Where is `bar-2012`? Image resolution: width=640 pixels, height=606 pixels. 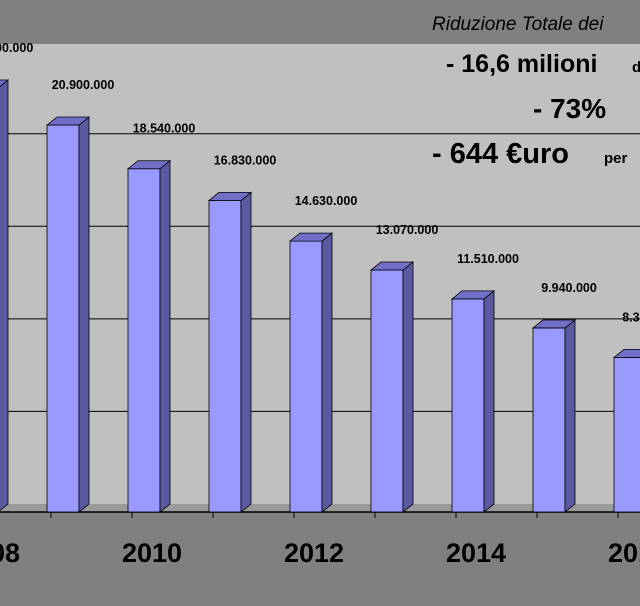
bar-2012 is located at coordinates (311, 372).